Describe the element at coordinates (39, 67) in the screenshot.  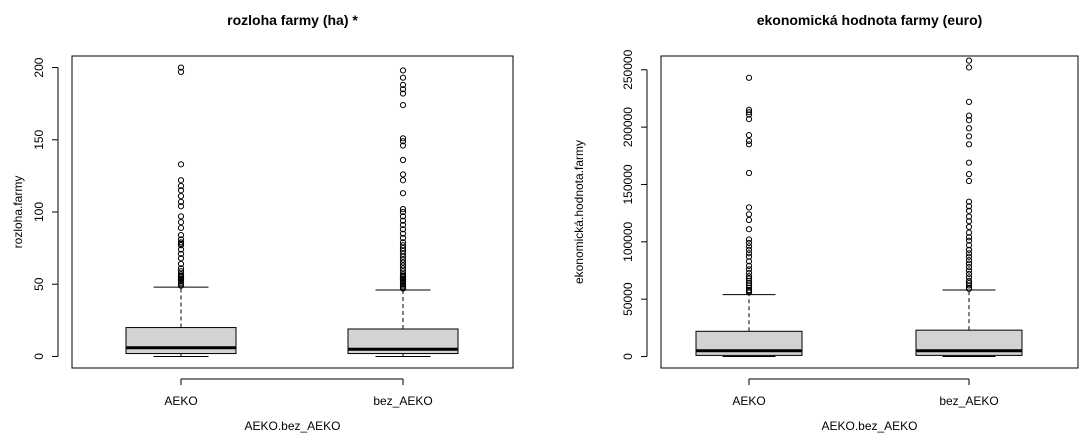
I see `y-tick-label: 200` at that location.